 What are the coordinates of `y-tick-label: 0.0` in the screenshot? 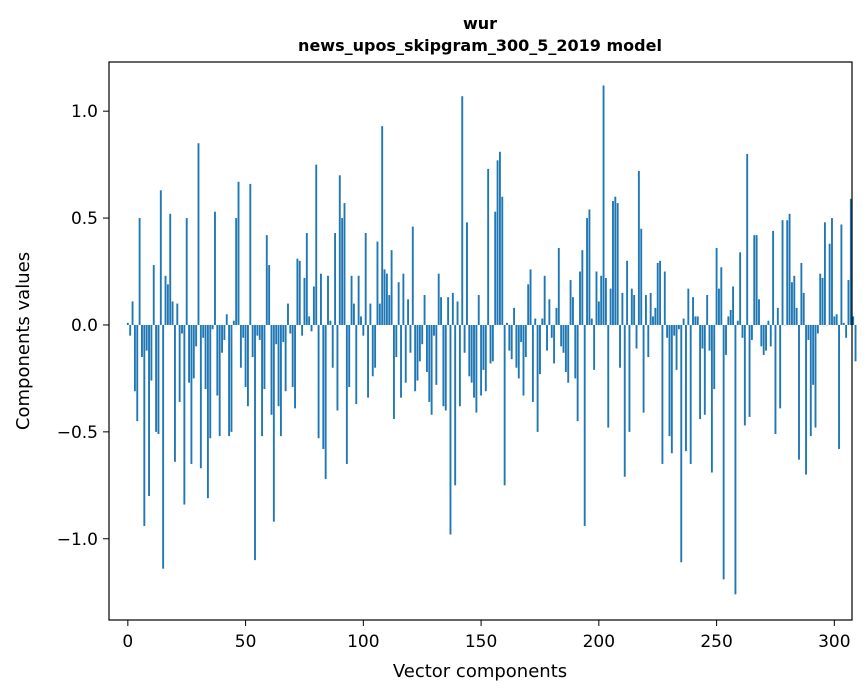 It's located at (84, 326).